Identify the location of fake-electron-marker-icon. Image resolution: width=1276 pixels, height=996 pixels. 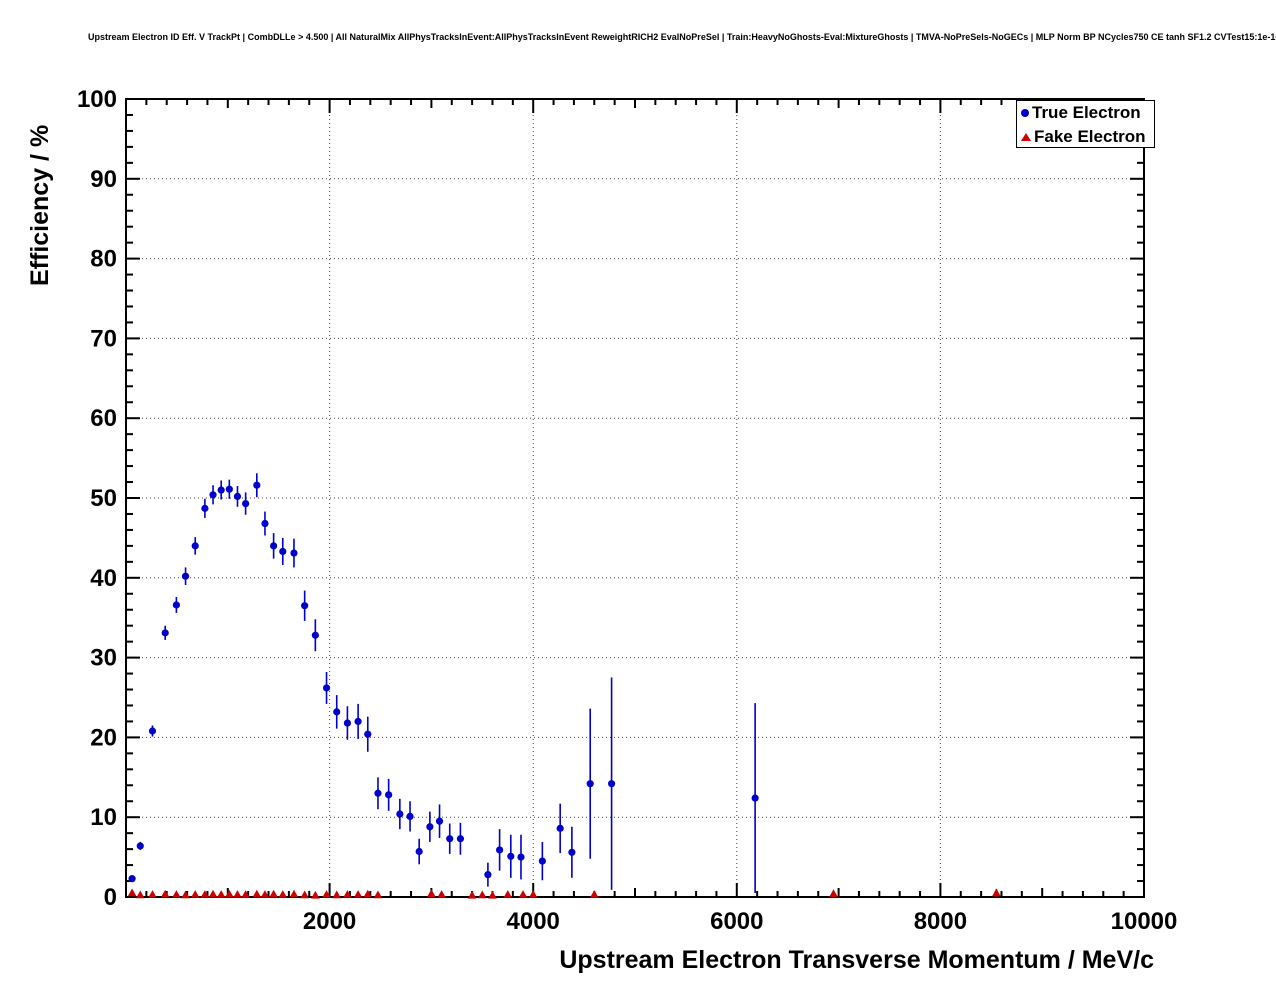
(1026, 137).